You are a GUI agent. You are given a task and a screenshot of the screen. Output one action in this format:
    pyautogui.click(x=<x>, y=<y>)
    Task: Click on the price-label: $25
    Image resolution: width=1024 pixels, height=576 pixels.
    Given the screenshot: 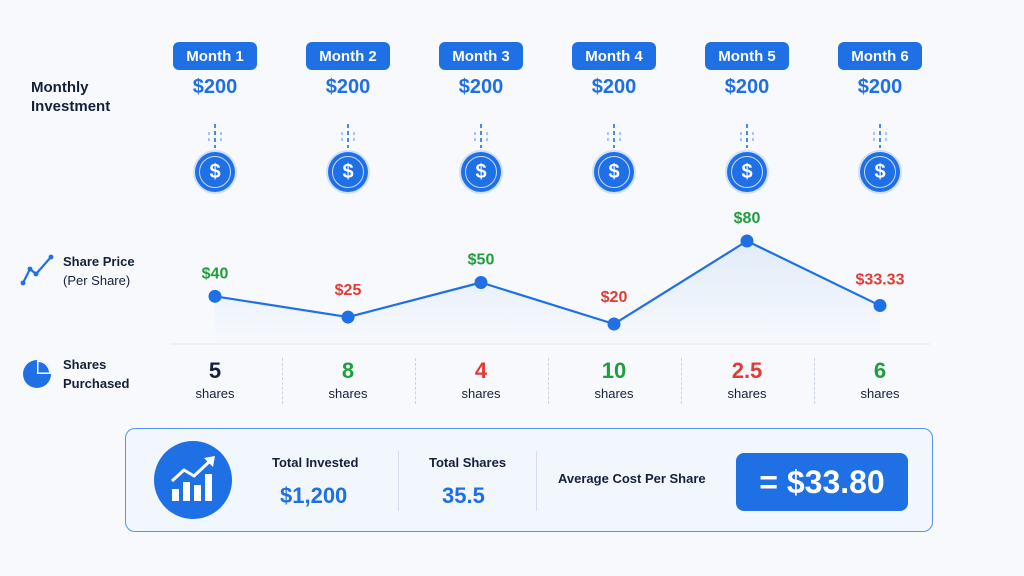 What is the action you would take?
    pyautogui.click(x=348, y=290)
    